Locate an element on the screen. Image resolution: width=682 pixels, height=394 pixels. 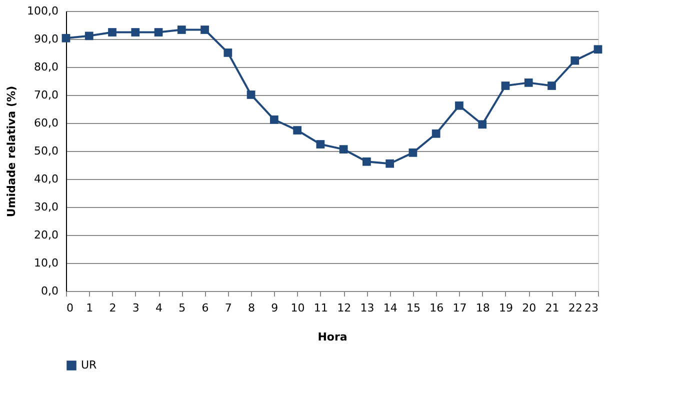
x-tick-label: 5 is located at coordinates (182, 308).